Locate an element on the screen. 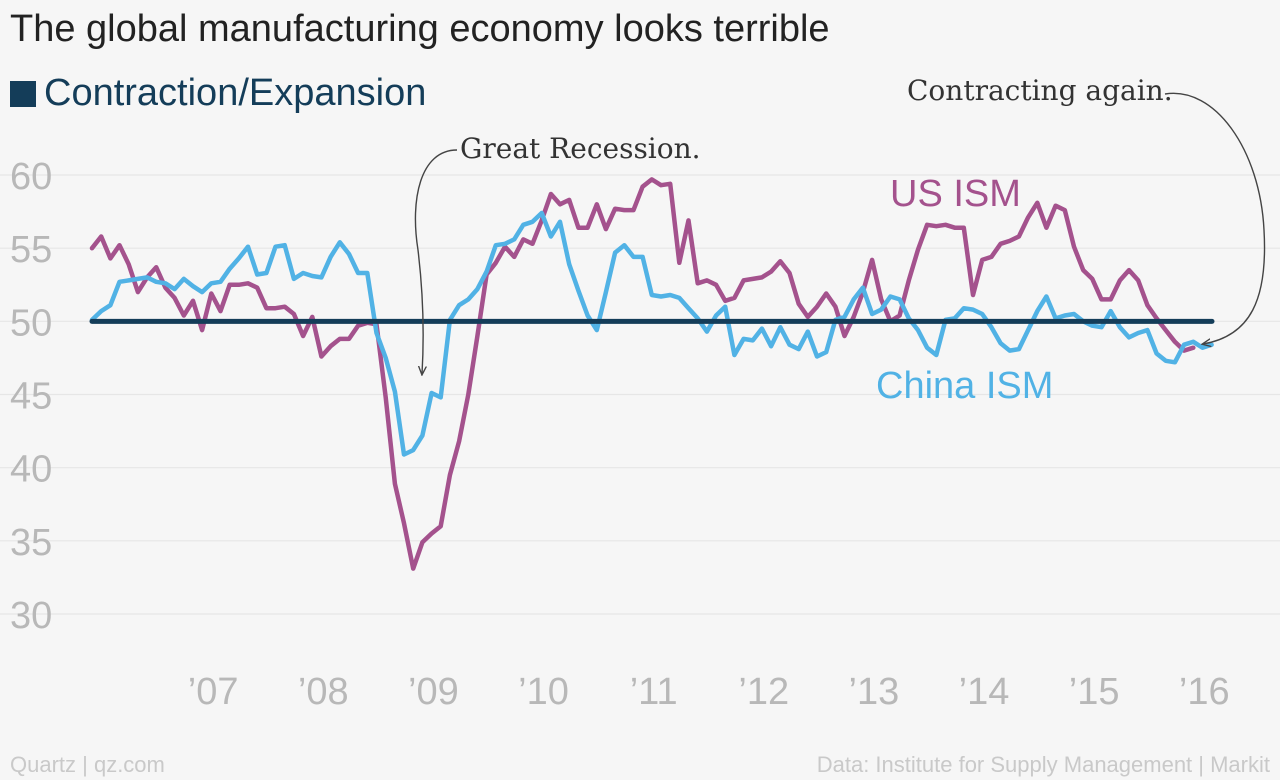 The width and height of the screenshot is (1280, 780). legend-label: Contraction/Expansion is located at coordinates (235, 93).